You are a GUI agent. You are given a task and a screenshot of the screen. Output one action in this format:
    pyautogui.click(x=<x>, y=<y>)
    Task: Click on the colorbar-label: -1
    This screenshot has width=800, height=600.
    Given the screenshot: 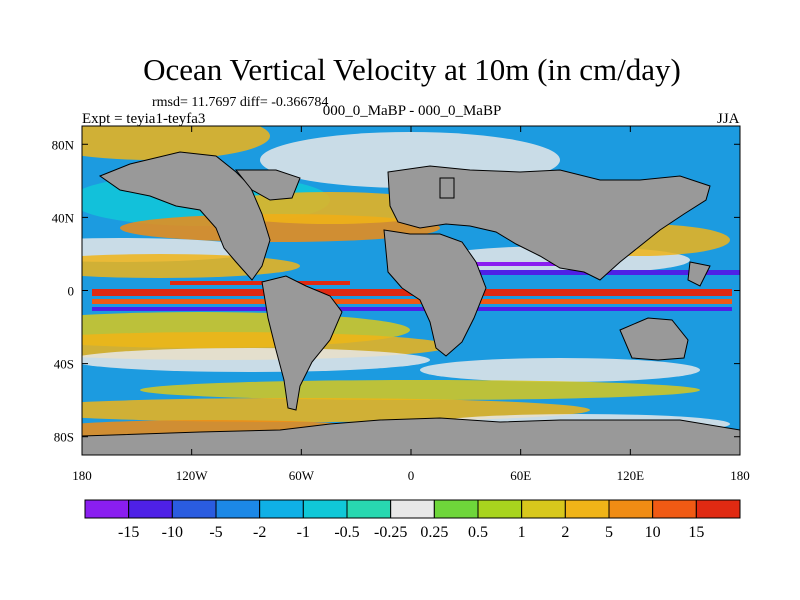 What is the action you would take?
    pyautogui.click(x=303, y=532)
    